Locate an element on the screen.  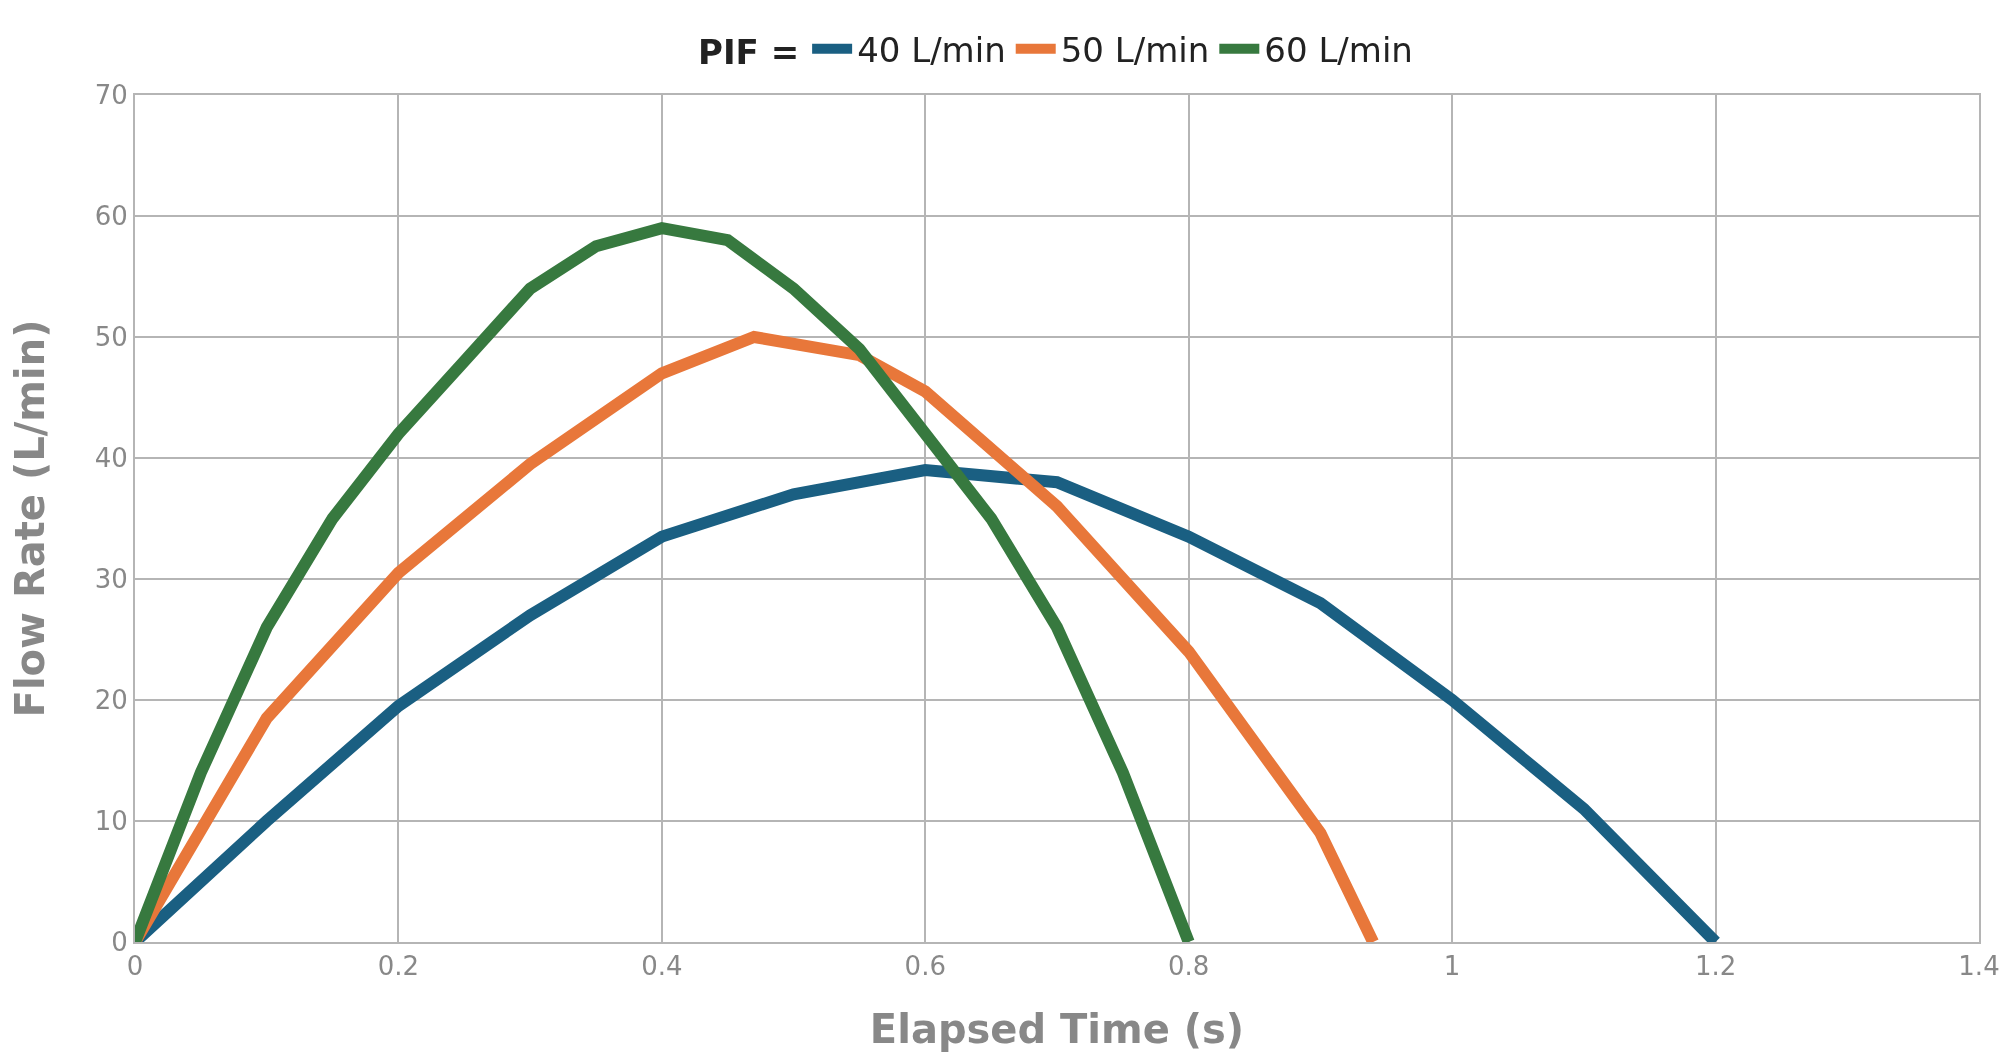
x-tick-label: 0.6 is located at coordinates (925, 966).